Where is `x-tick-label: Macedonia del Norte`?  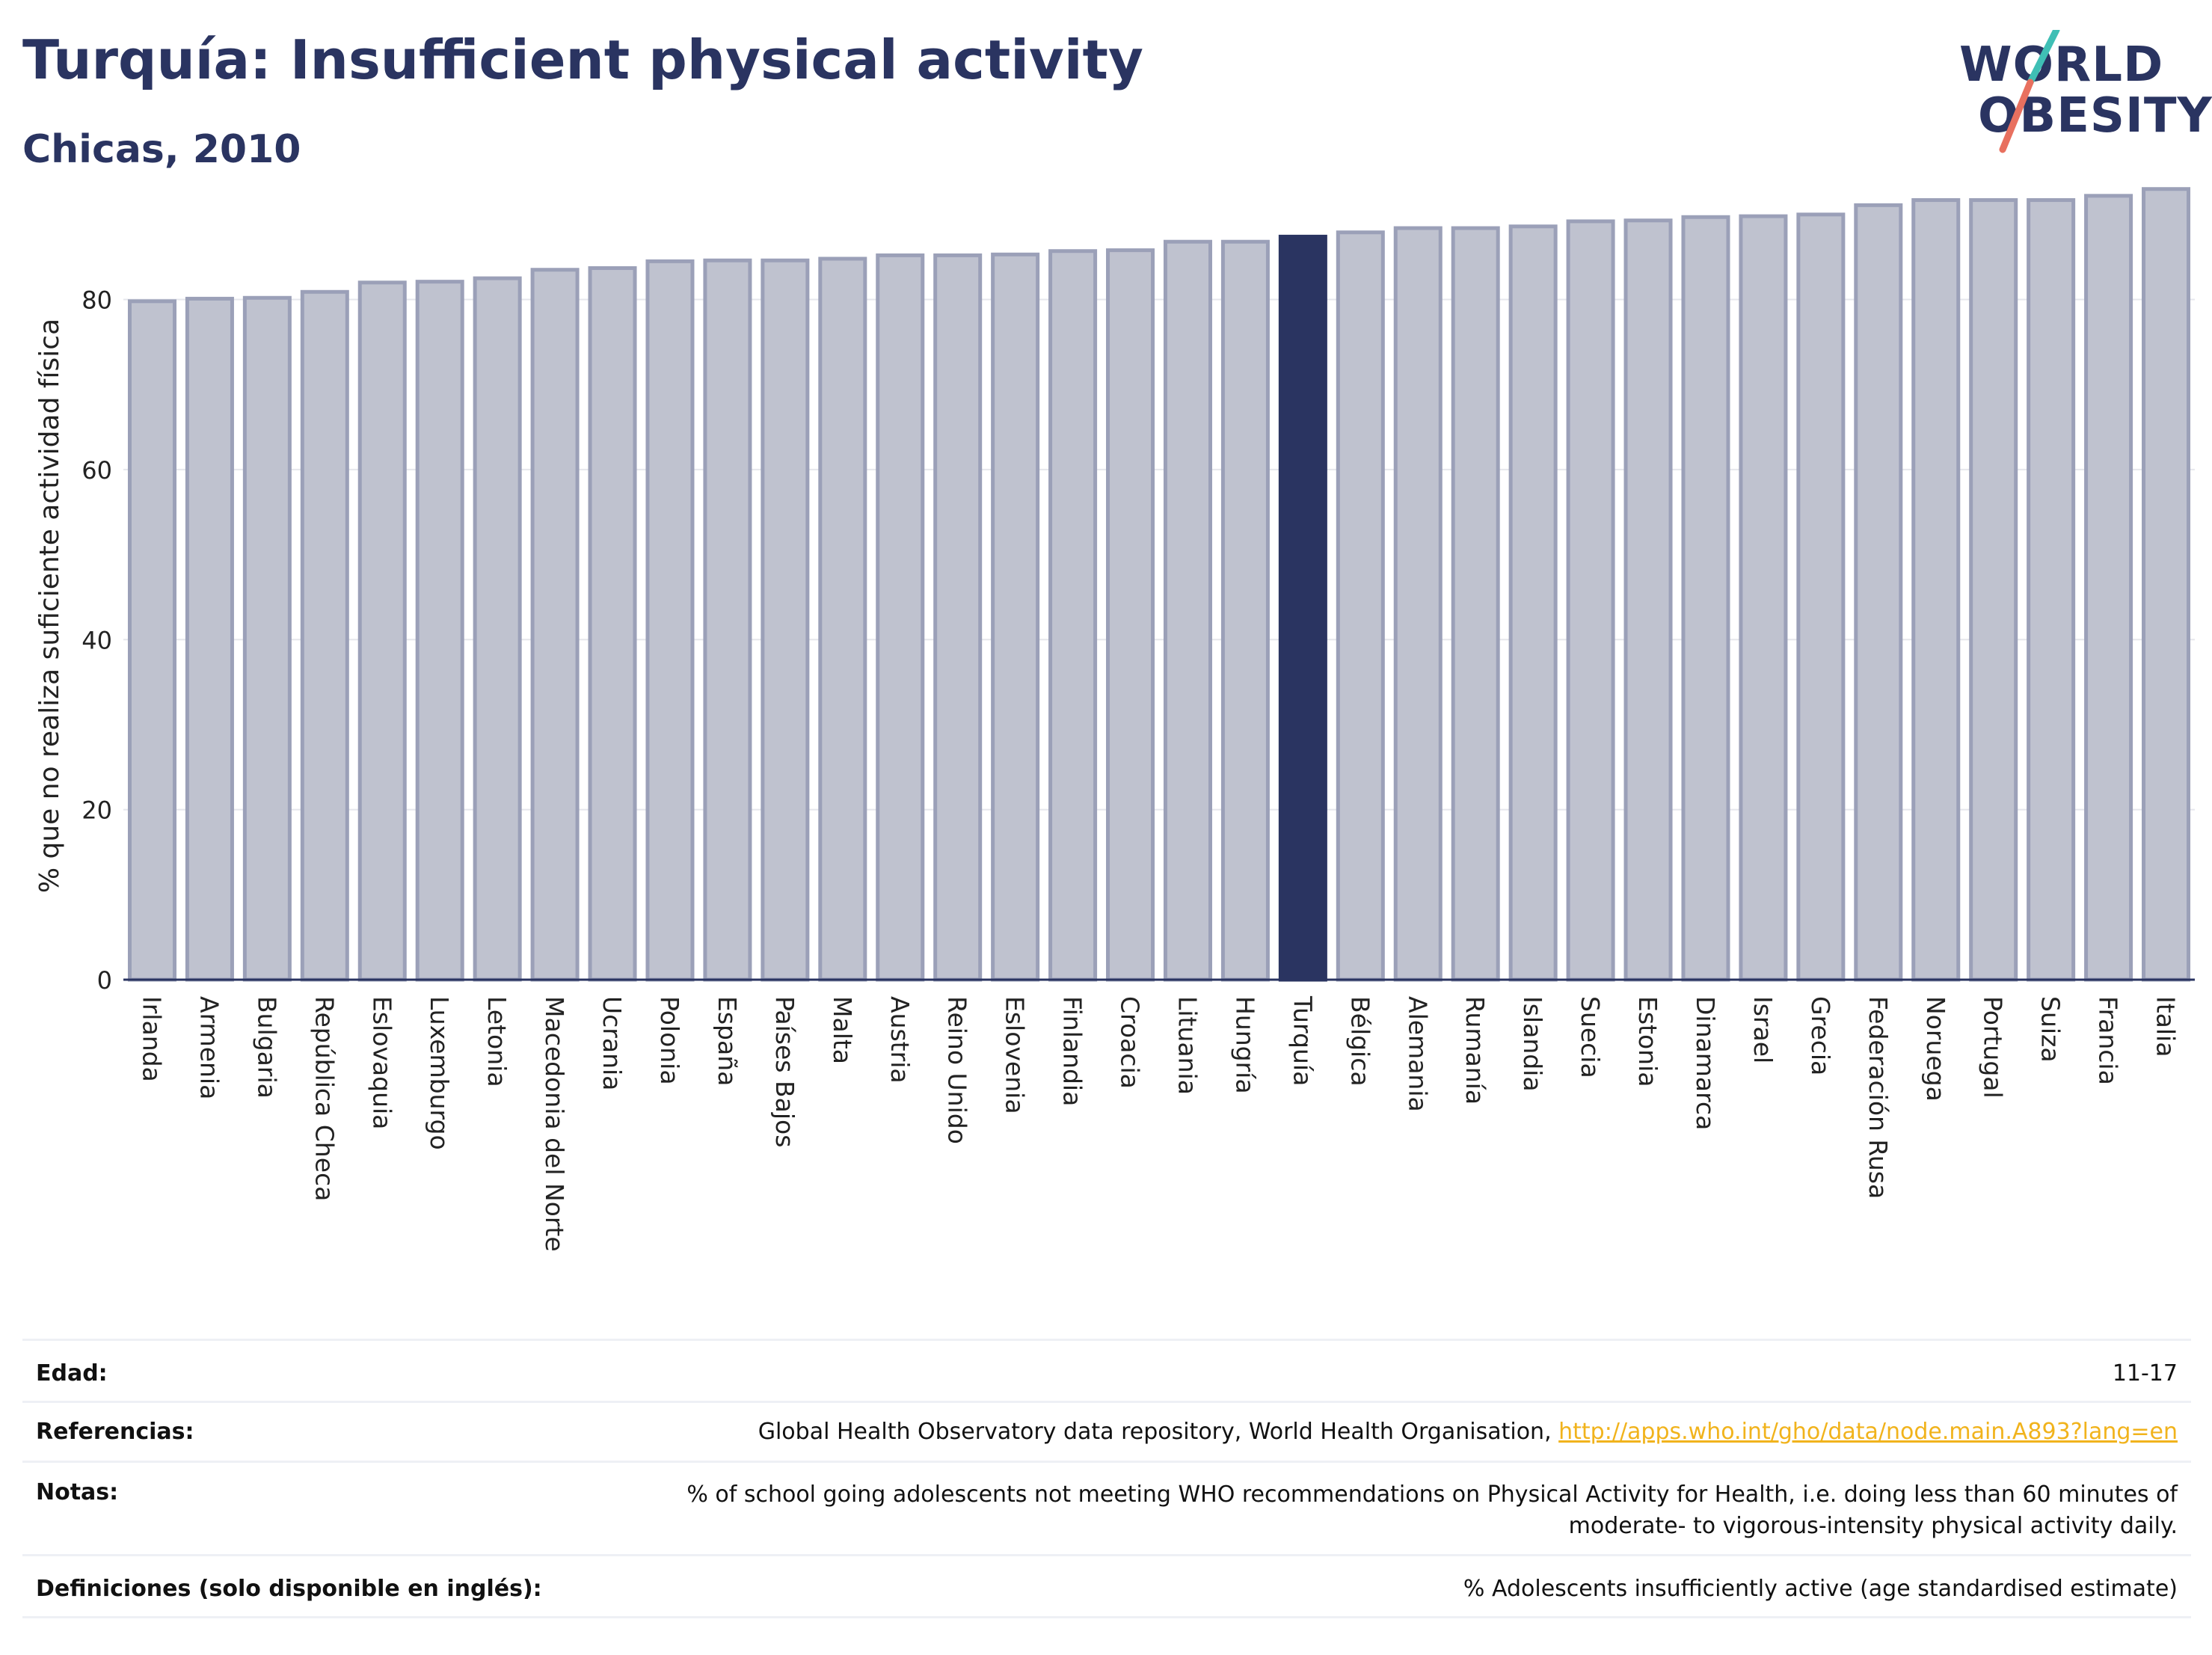
x-tick-label: Macedonia del Norte is located at coordinates (554, 1124).